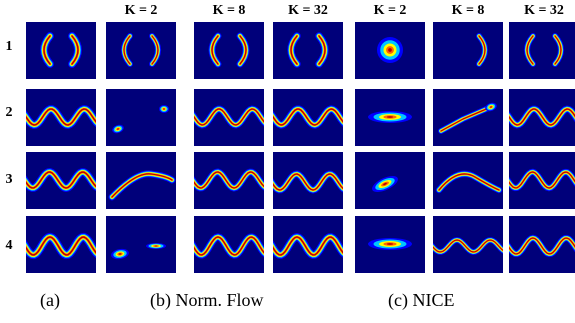  I want to click on density-panel-r4-c4, so click(308, 244).